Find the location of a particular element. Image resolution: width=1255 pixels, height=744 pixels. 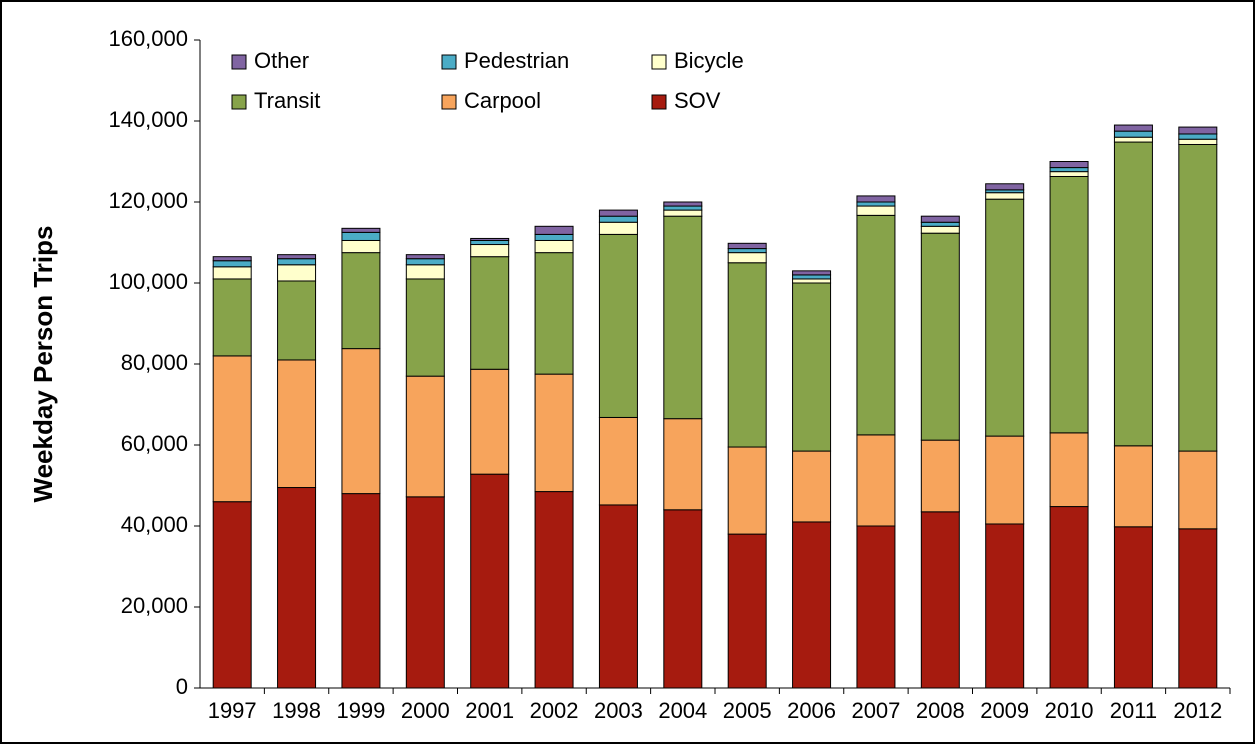

y-tick-label: 0 is located at coordinates (182, 686).